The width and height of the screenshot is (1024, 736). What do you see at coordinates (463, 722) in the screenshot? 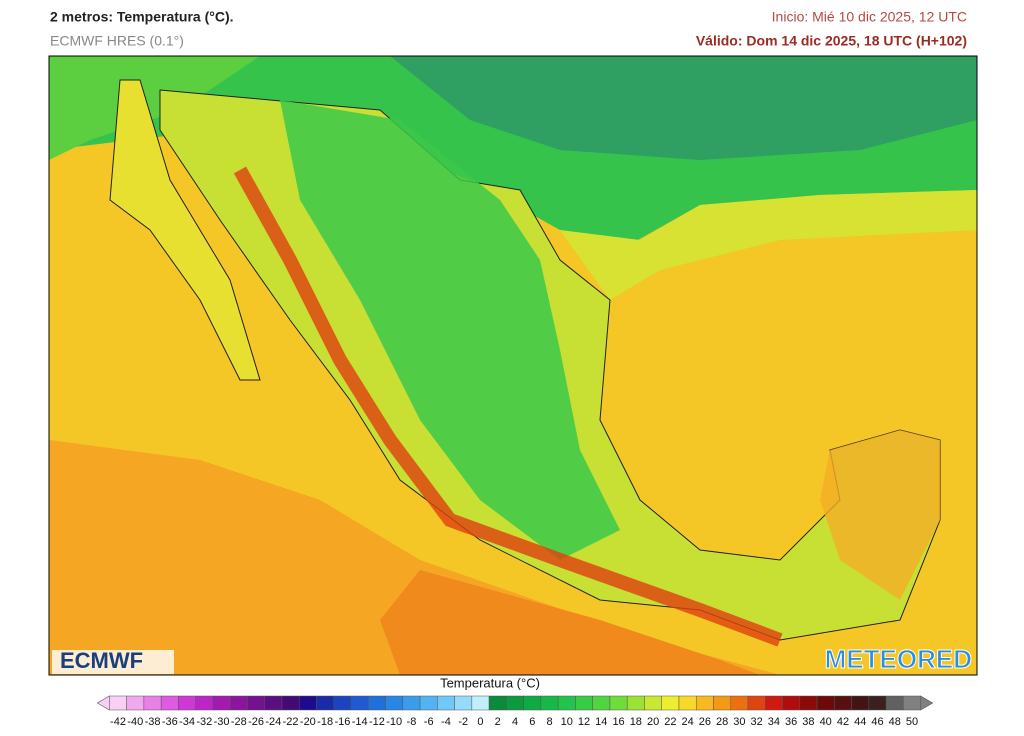
I see `colorbar-tick-label: -2` at bounding box center [463, 722].